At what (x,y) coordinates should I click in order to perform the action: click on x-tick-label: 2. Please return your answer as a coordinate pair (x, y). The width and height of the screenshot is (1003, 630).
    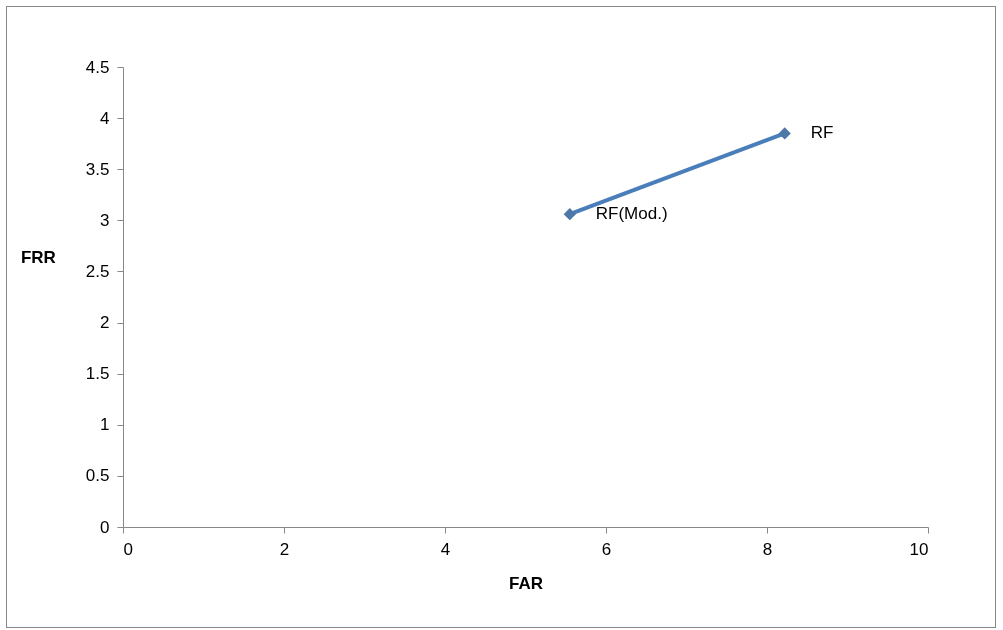
    Looking at the image, I should click on (284, 549).